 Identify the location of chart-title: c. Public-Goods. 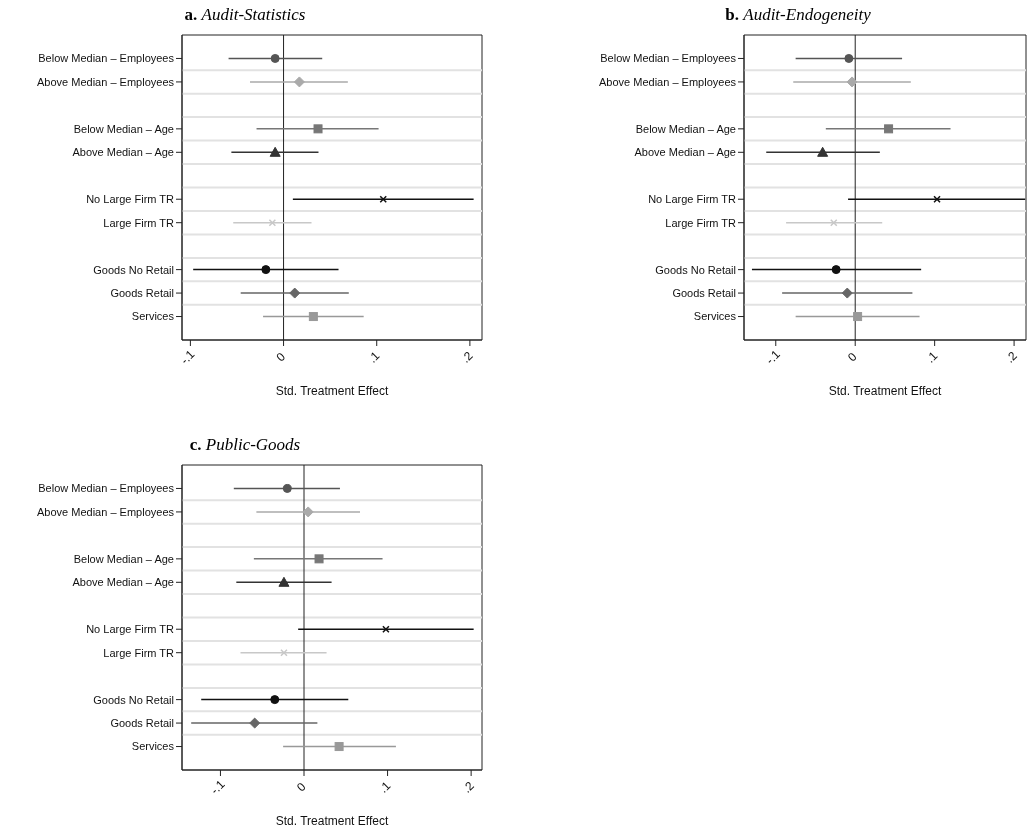
(245, 444).